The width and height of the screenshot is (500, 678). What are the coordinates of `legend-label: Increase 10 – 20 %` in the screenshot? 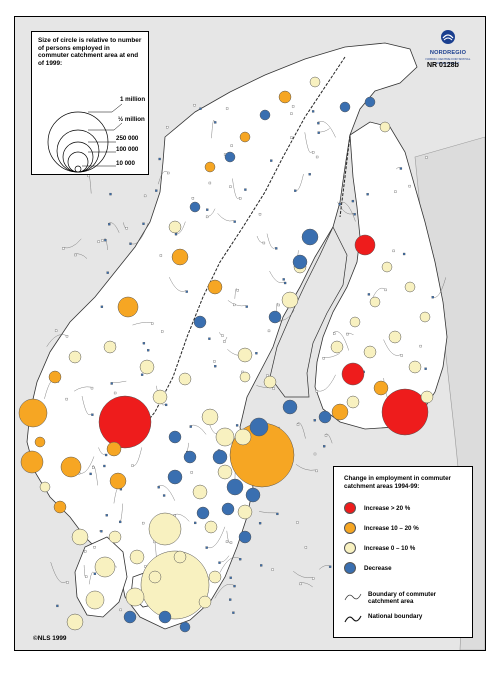 It's located at (391, 528).